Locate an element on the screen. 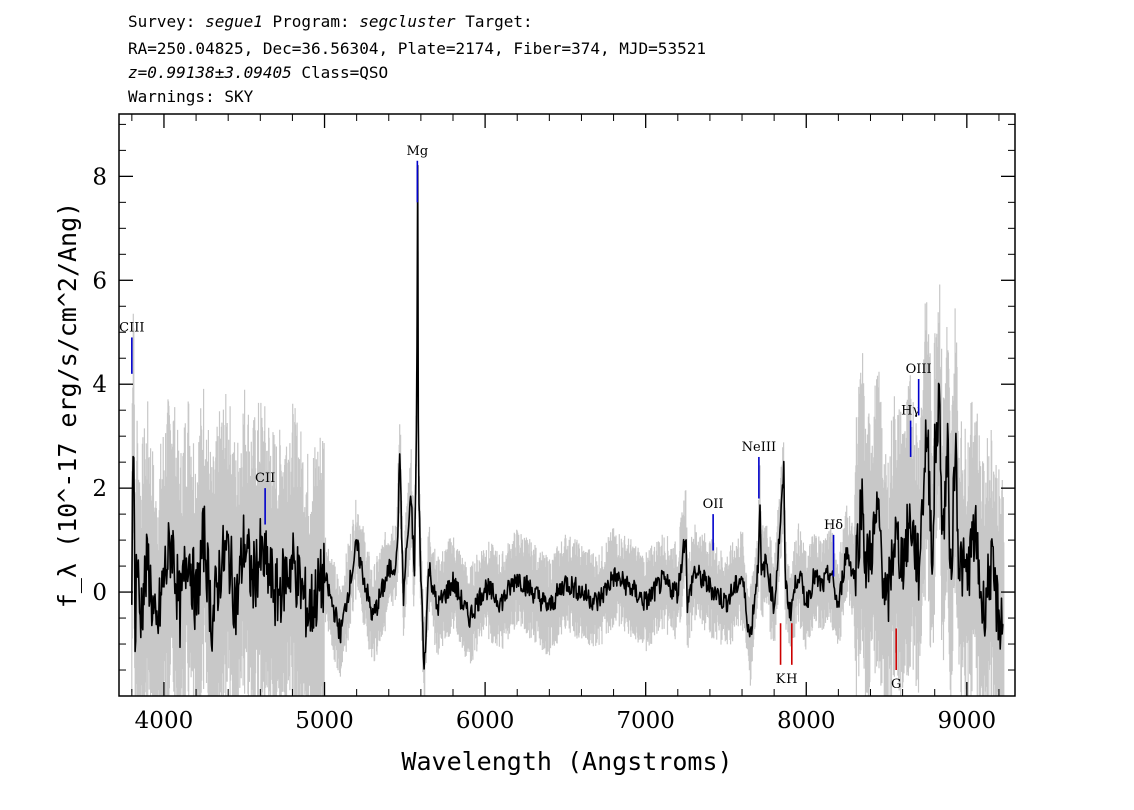 Image resolution: width=1134 pixels, height=810 pixels. header-warnings: Warnings: SKY is located at coordinates (191, 96).